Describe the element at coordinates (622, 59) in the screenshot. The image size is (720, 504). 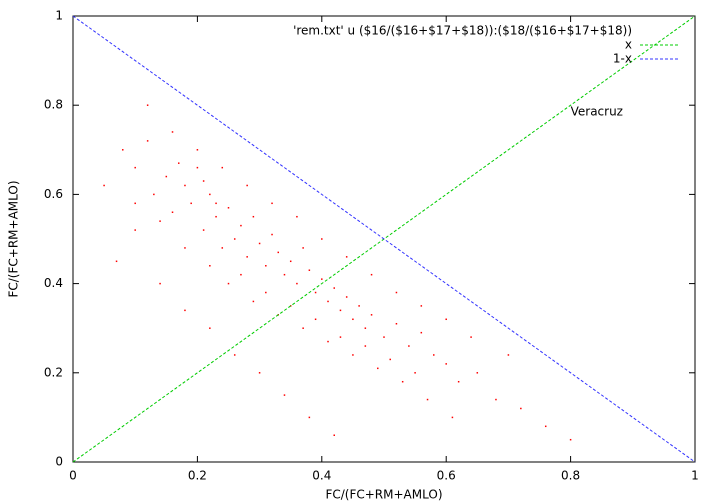
I see `legend-label: 1-x` at that location.